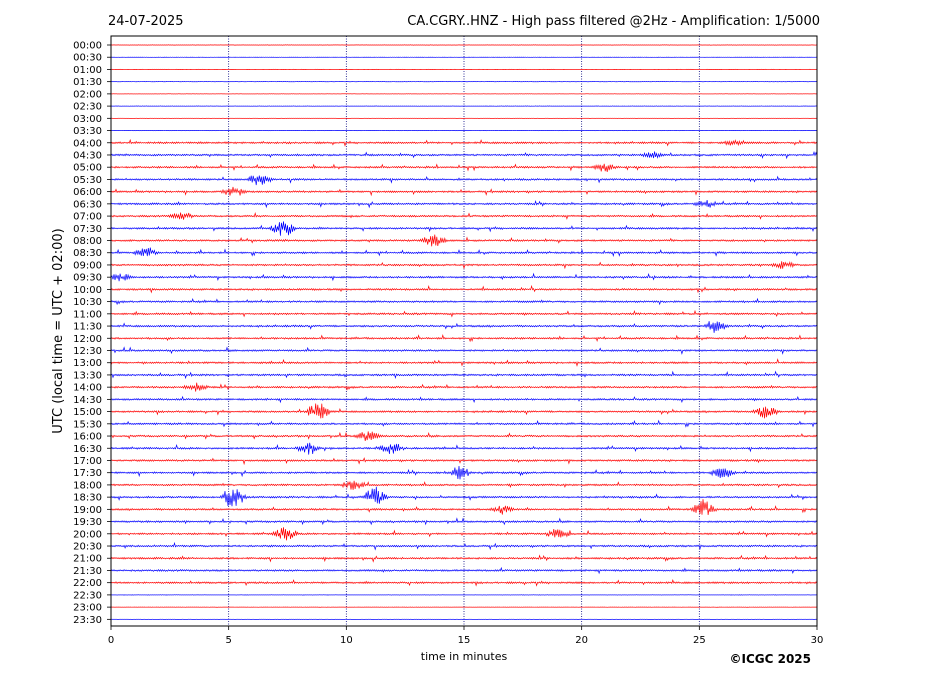  What do you see at coordinates (87, 388) in the screenshot?
I see `y-tick-label: 14:00` at bounding box center [87, 388].